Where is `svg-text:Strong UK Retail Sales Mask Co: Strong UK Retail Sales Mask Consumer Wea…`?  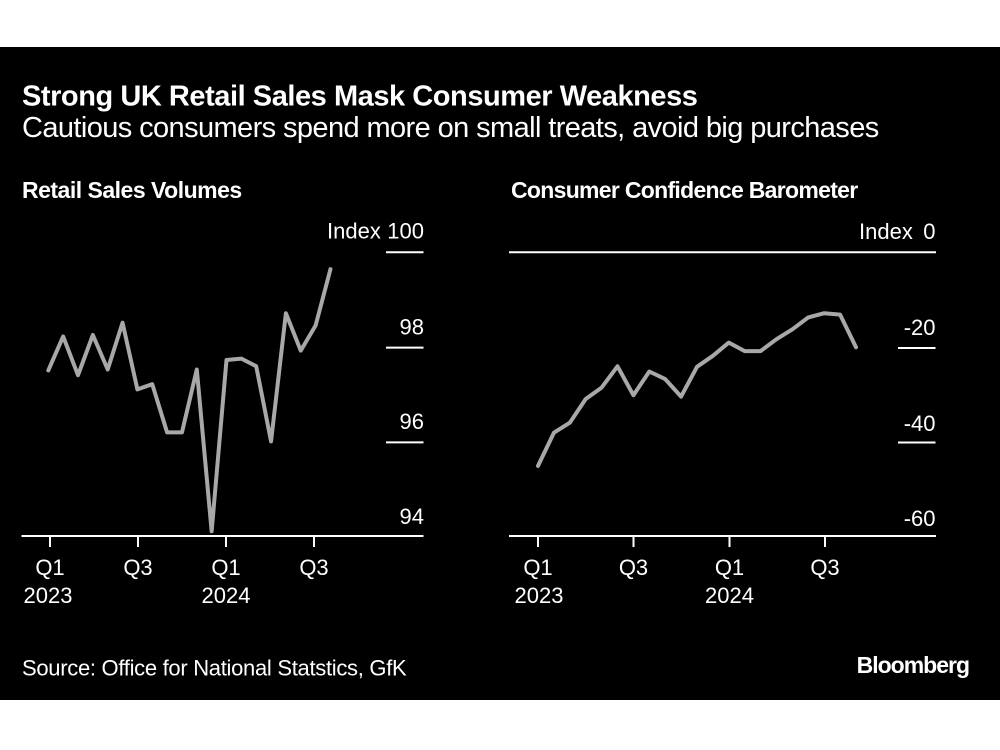
svg-text:Strong UK Retail Sales Mask Co: Strong UK Retail Sales Mask Consumer Wea… is located at coordinates (359, 97).